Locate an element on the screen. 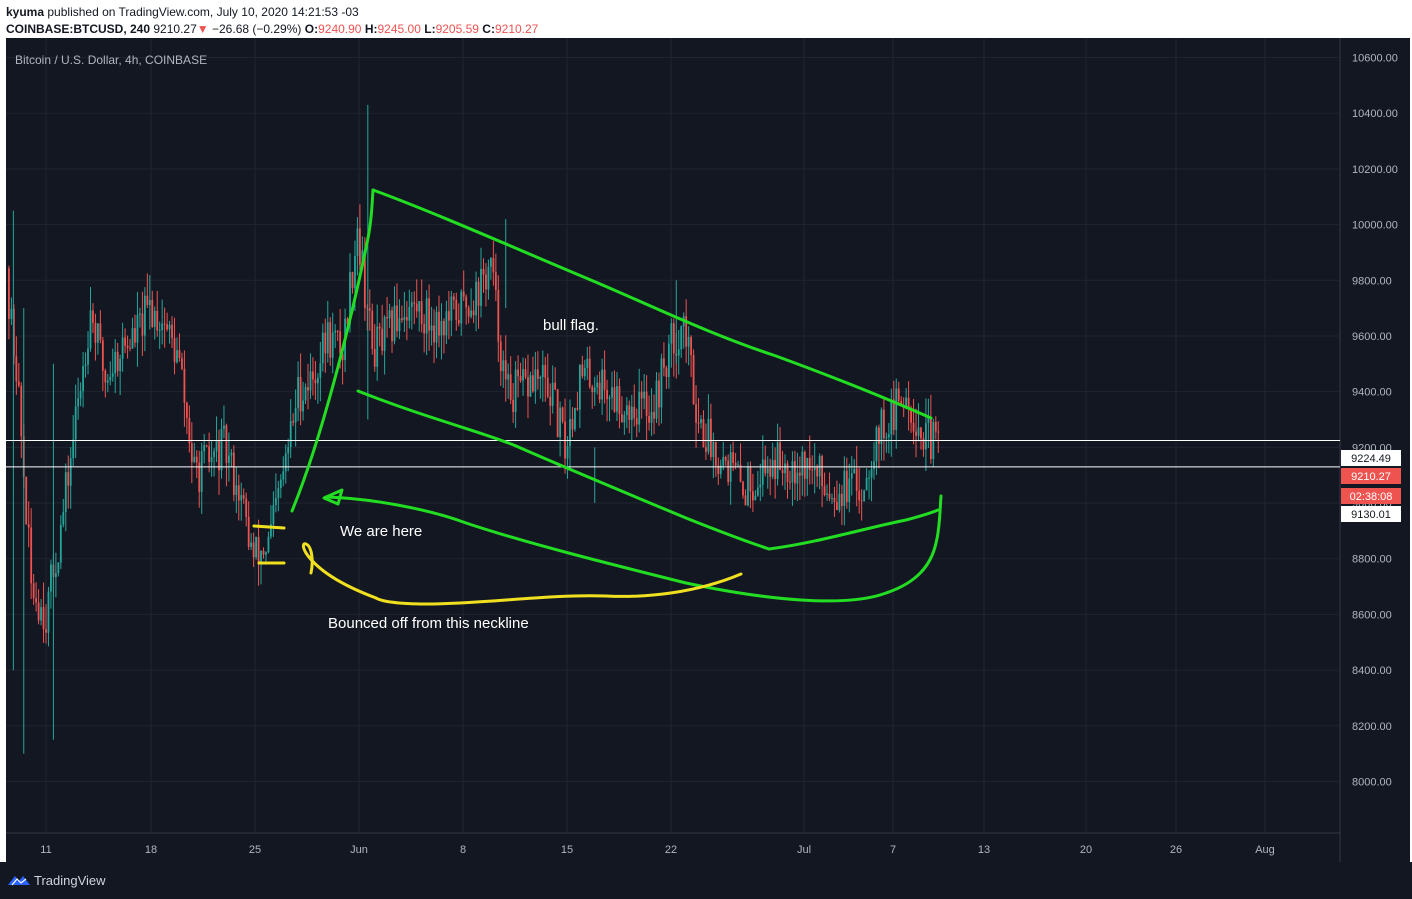  tradingview-brand: TradingView is located at coordinates (70, 880).